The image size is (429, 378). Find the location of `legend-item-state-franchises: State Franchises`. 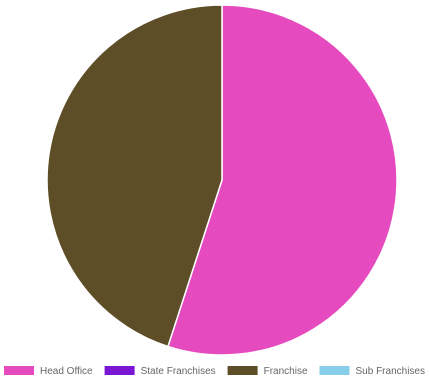

legend-item-state-franchises: State Franchises is located at coordinates (160, 371).